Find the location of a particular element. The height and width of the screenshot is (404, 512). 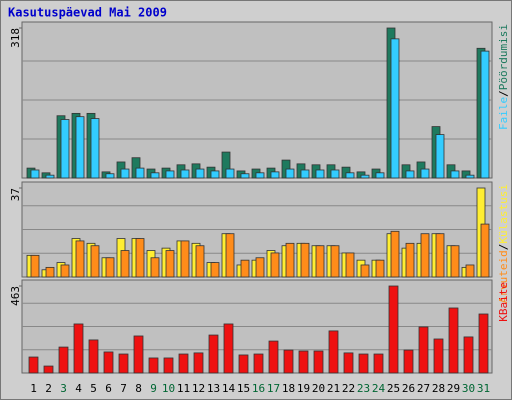

x-tick-label: 8 is located at coordinates (138, 388).